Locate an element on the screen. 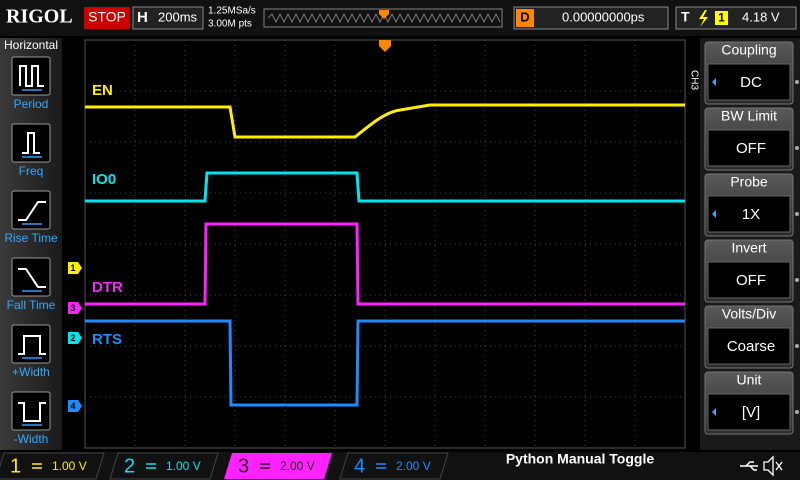 Image resolution: width=800 pixels, height=480 pixels. trigger-level: 4.18 V is located at coordinates (761, 16).